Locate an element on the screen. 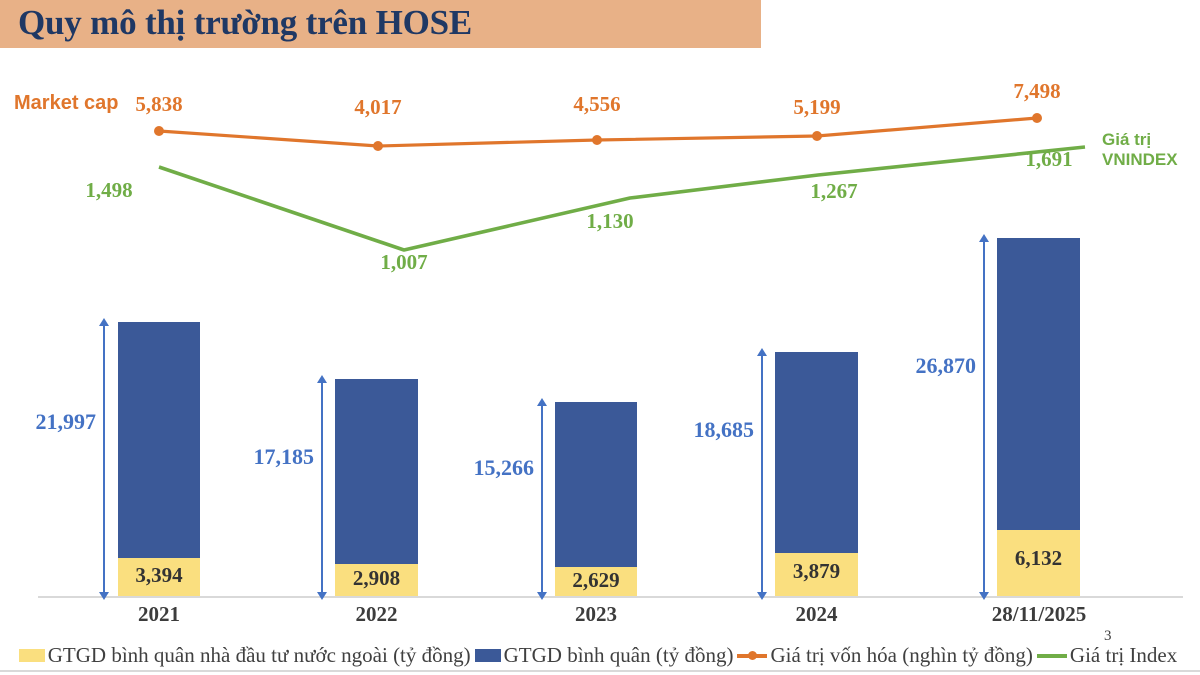  market-cap-point-2021 is located at coordinates (159, 131).